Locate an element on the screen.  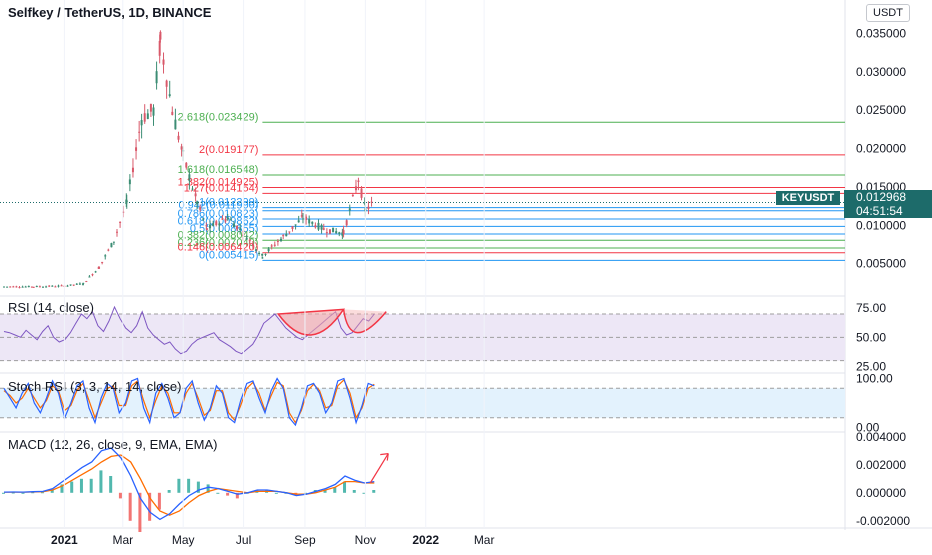
rsi-y-tick: 50.00 is located at coordinates (871, 337).